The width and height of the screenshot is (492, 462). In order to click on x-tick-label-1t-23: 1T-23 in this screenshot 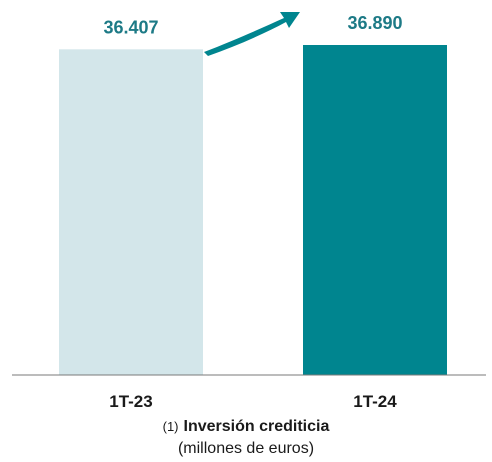, I will do `click(130, 401)`.